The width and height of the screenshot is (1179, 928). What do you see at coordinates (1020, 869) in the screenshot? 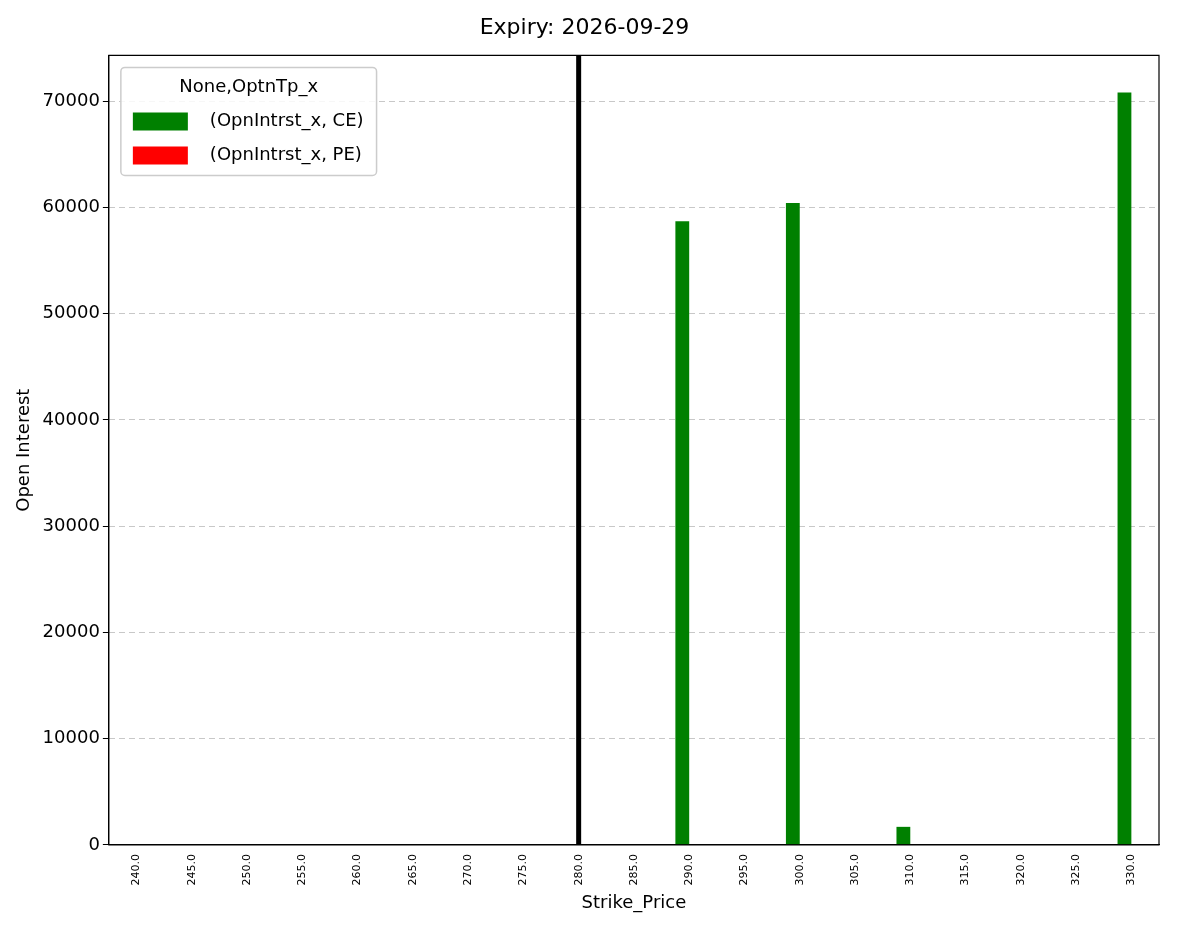
I see `x-tick-label: 320.0` at bounding box center [1020, 869].